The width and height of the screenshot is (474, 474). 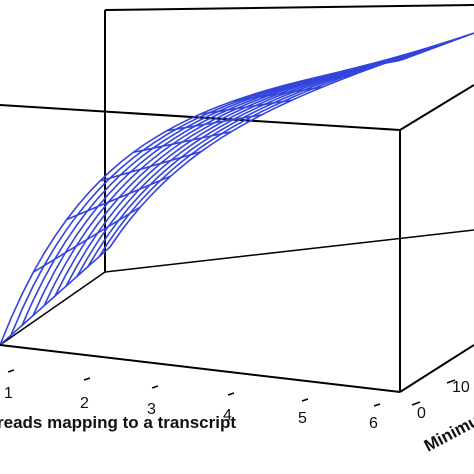 I want to click on x-tick-label: 2, so click(x=84, y=403).